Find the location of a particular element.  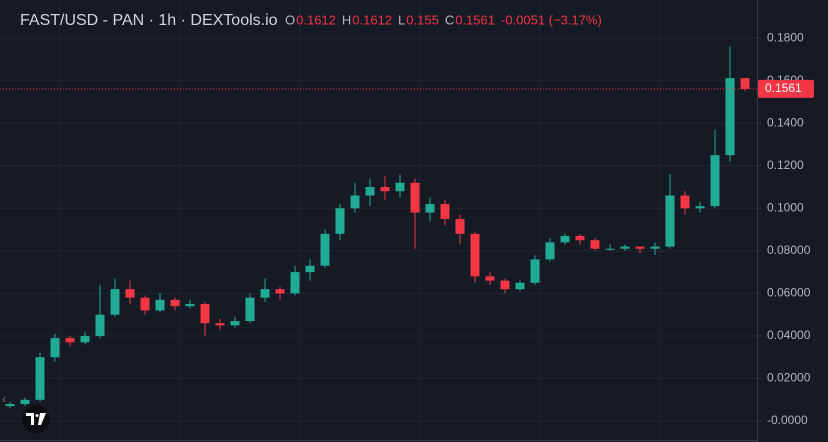

y-tick-label: -0.0000 is located at coordinates (787, 420).